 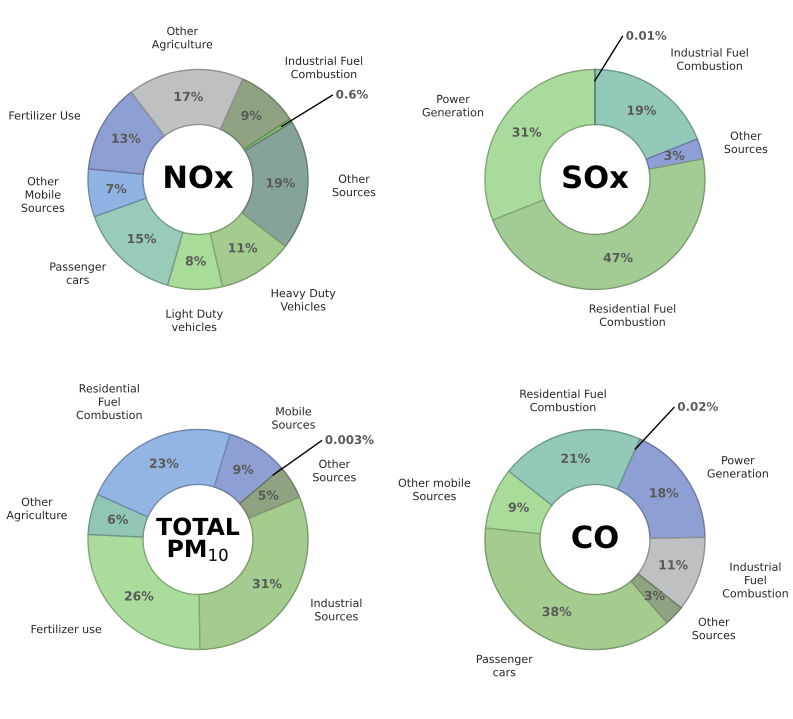 What do you see at coordinates (116, 189) in the screenshot?
I see `data-label: 7%` at bounding box center [116, 189].